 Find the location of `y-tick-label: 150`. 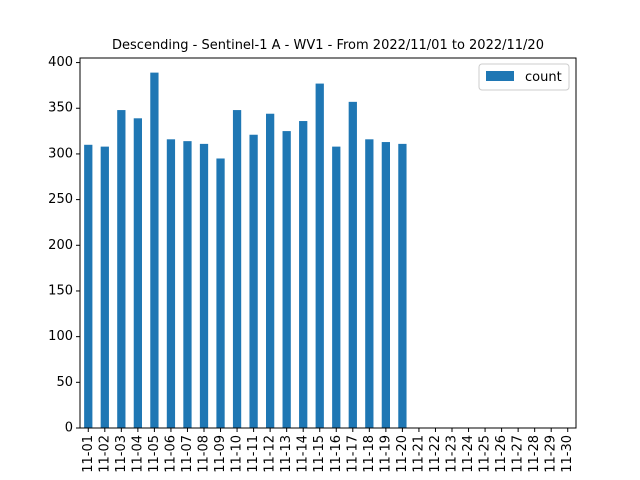

y-tick-label: 150 is located at coordinates (60, 290).